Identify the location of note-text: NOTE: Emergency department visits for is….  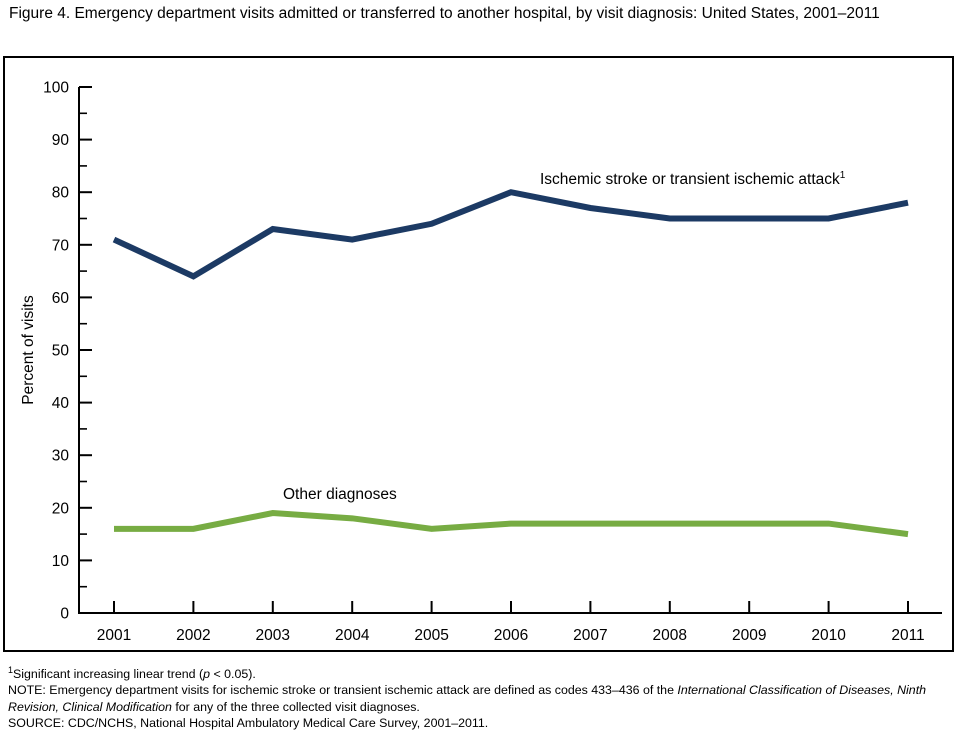
(343, 690).